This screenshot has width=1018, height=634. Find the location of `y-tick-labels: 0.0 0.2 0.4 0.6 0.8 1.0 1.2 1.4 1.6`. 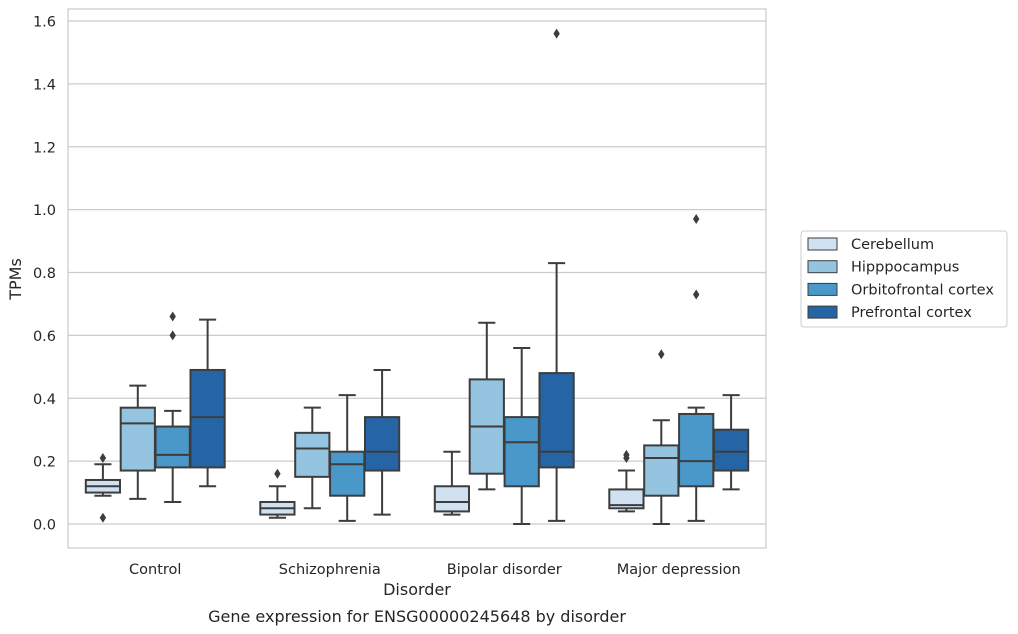

y-tick-labels: 0.0 0.2 0.4 0.6 0.8 1.0 1.2 1.4 1.6 is located at coordinates (44, 274).